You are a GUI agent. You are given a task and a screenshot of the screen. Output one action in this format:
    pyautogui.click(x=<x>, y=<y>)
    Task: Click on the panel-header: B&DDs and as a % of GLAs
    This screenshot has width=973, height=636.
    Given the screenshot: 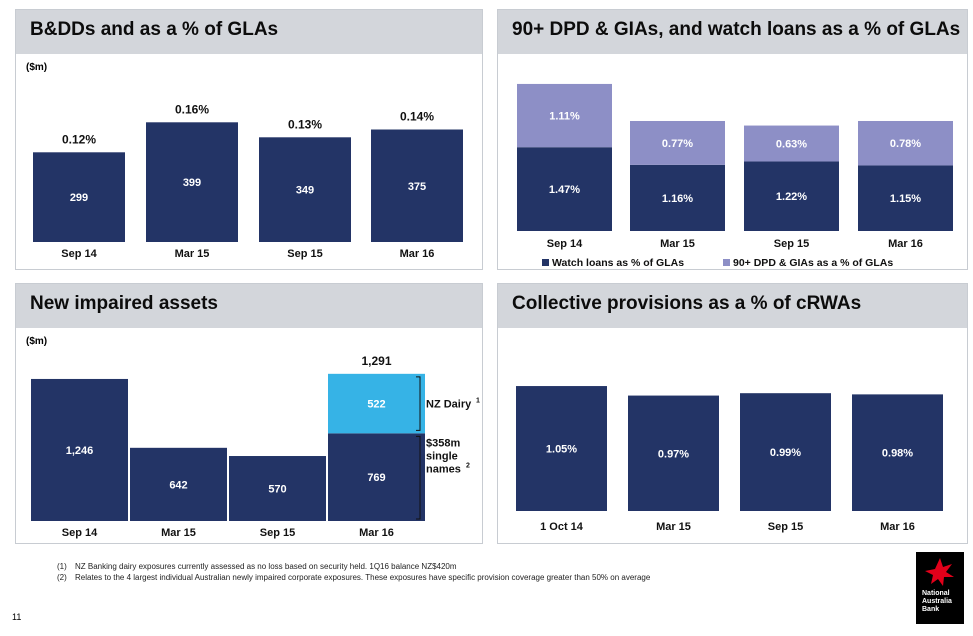 What is the action you would take?
    pyautogui.click(x=249, y=32)
    